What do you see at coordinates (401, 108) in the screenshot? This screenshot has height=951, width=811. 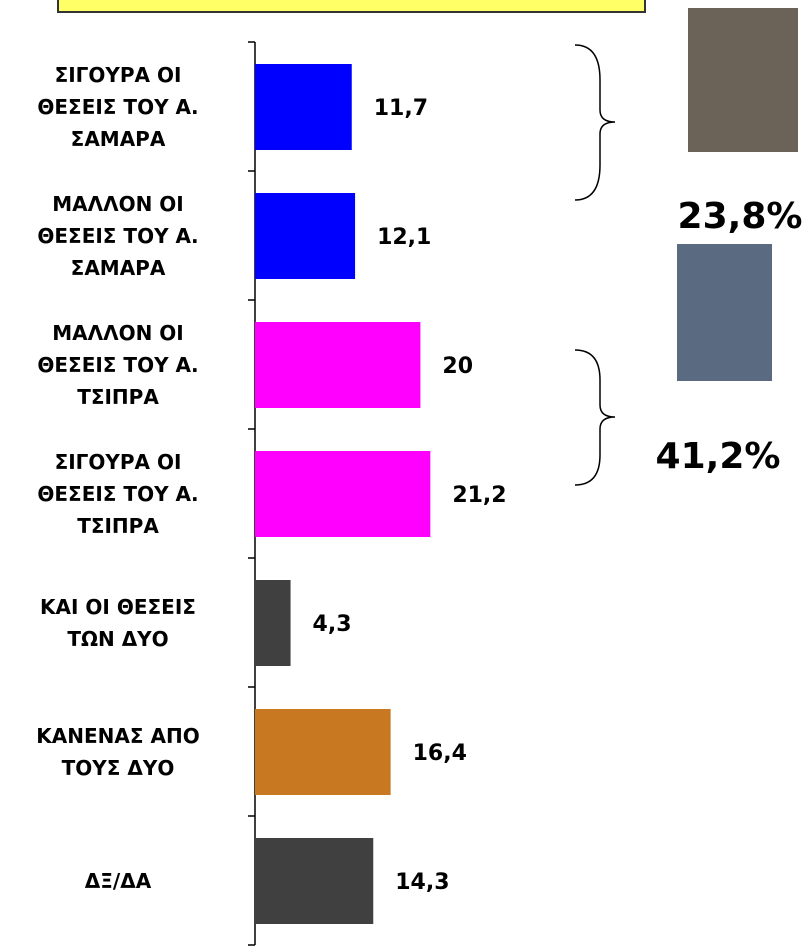 I see `value-label: 11,7` at bounding box center [401, 108].